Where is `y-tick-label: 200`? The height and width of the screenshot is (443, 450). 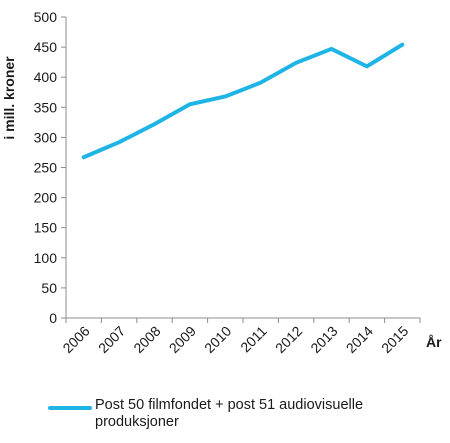
y-tick-label: 200 is located at coordinates (46, 198).